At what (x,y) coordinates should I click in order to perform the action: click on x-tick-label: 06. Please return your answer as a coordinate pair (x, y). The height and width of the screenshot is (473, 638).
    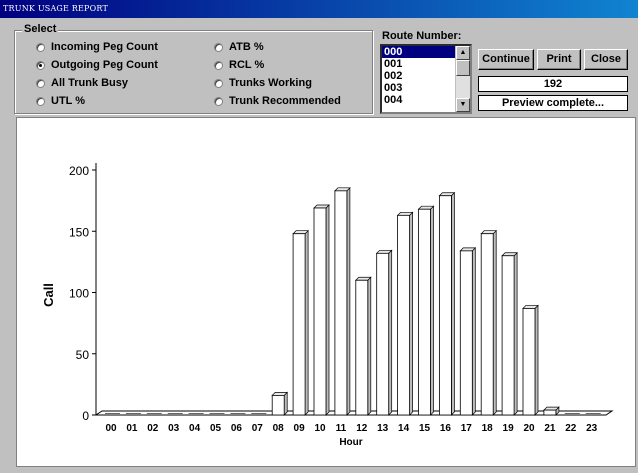
    Looking at the image, I should click on (237, 428).